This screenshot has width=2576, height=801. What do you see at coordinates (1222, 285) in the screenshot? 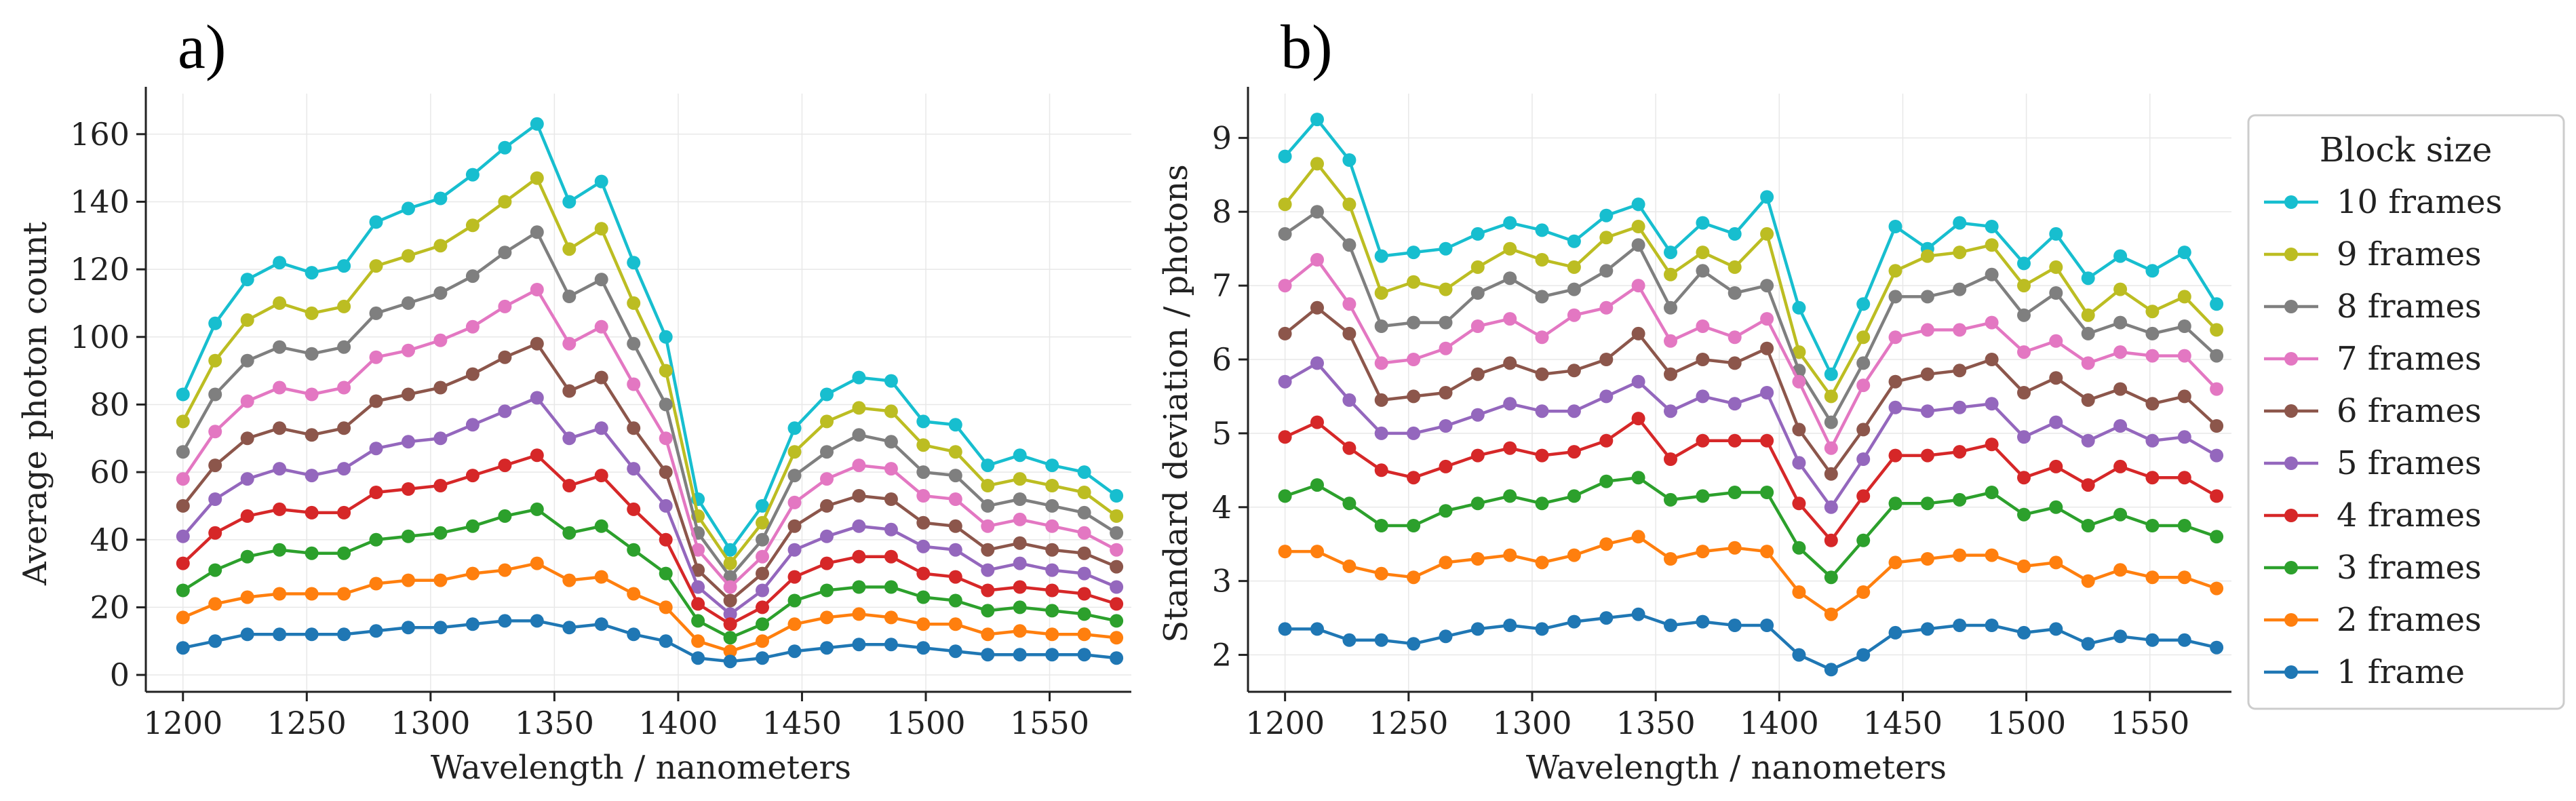
I see `panel-b-ytick-label-7: 7` at bounding box center [1222, 285].